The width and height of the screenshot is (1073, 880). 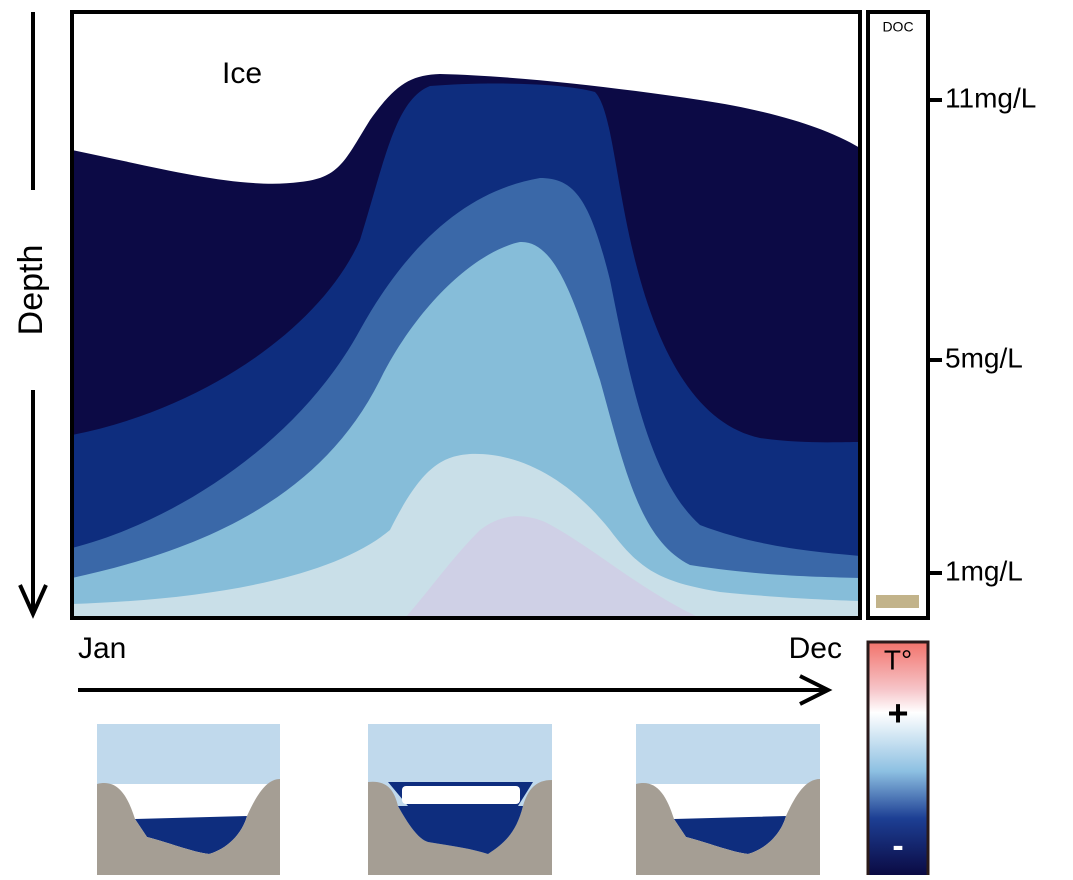 What do you see at coordinates (33, 601) in the screenshot?
I see `depth-arrowhead` at bounding box center [33, 601].